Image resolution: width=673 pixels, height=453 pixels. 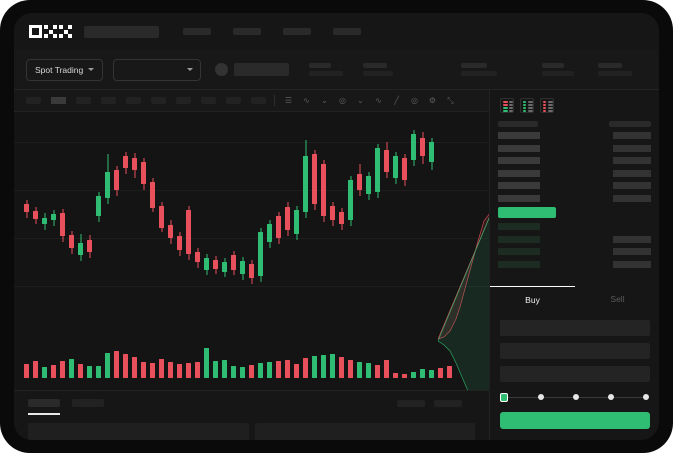 What do you see at coordinates (88, 403) in the screenshot?
I see `tab-order-history` at bounding box center [88, 403].